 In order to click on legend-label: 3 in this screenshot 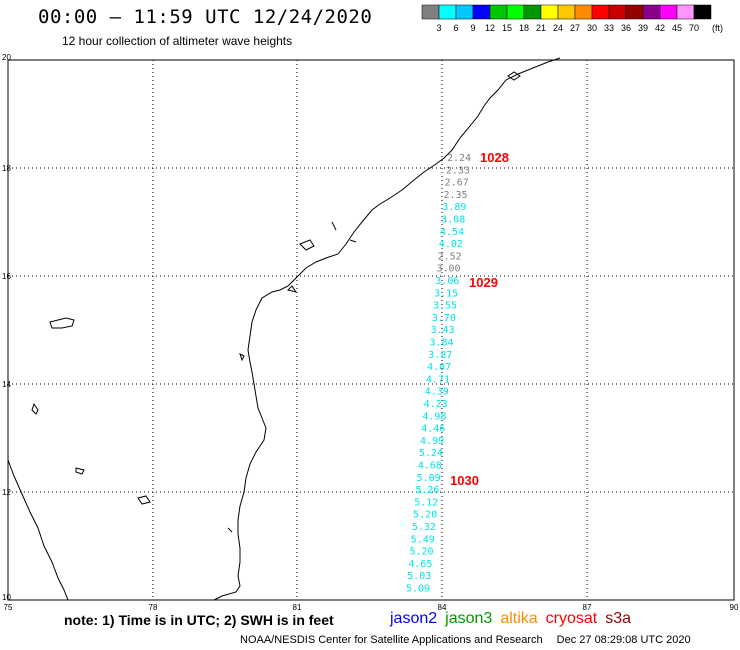, I will do `click(438, 28)`.